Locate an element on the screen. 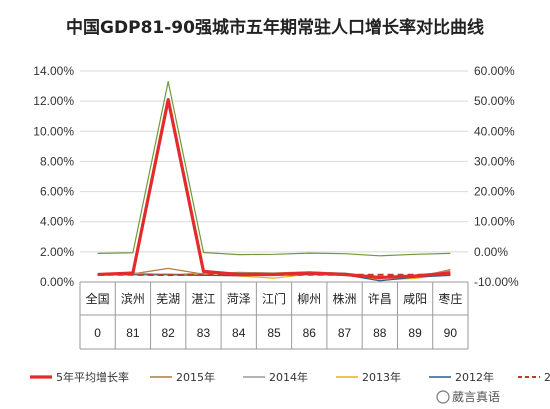 The width and height of the screenshot is (550, 409). category-label: 芜湖 is located at coordinates (168, 298).